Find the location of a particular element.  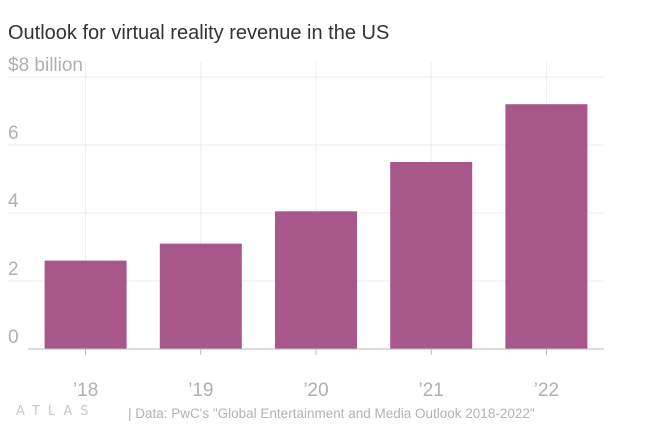

x-tick-label: ’21 is located at coordinates (431, 390).